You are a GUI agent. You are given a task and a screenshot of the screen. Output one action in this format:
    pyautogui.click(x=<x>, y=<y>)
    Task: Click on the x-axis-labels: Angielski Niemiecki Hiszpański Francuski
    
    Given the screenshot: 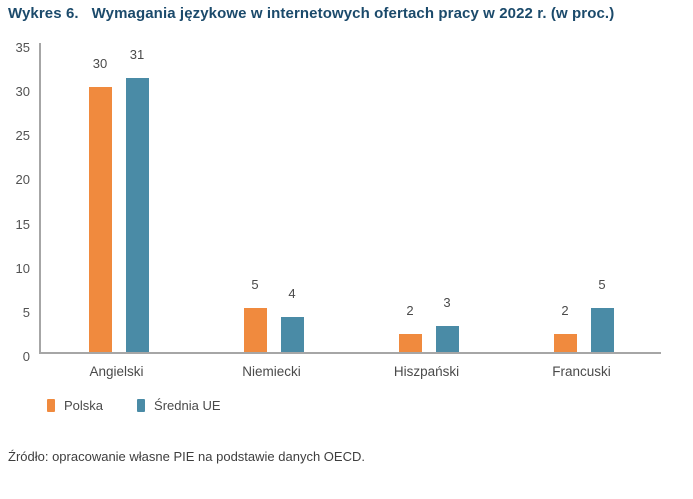 What is the action you would take?
    pyautogui.click(x=349, y=372)
    